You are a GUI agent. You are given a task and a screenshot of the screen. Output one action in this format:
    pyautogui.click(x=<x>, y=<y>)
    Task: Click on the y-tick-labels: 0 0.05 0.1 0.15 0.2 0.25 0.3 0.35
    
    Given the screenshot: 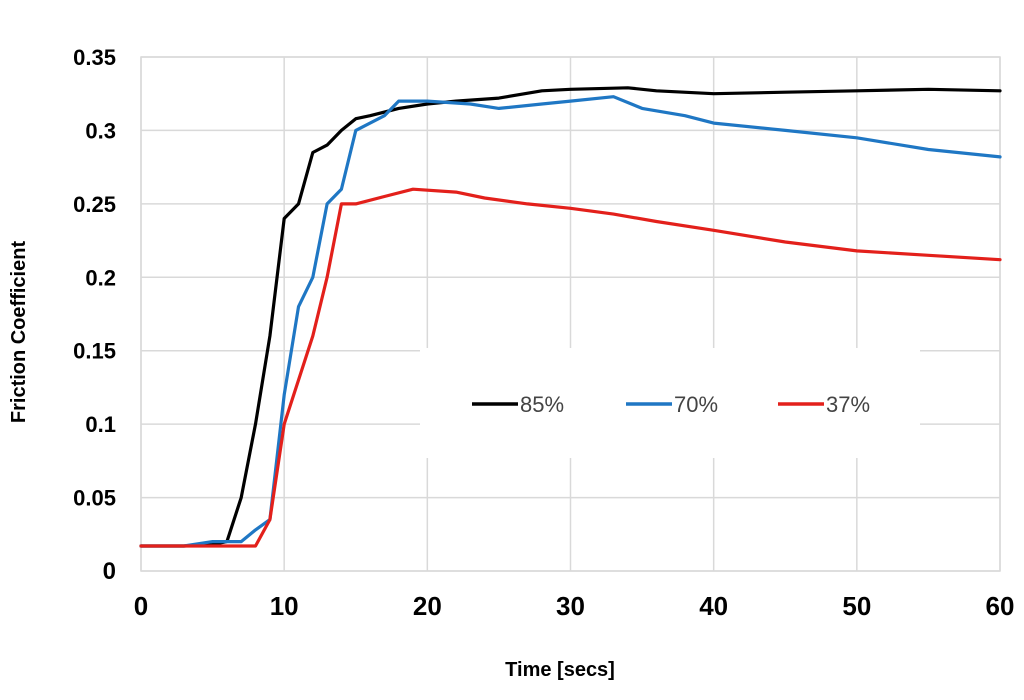 What is the action you would take?
    pyautogui.click(x=94, y=315)
    